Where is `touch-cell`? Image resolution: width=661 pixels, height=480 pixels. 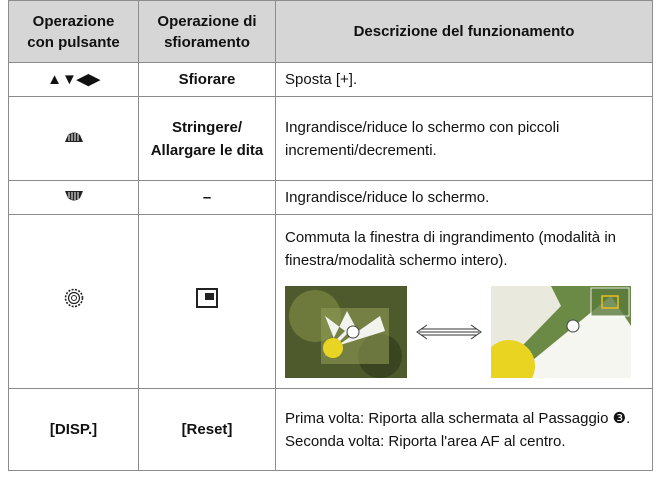
touch-cell is located at coordinates (207, 301).